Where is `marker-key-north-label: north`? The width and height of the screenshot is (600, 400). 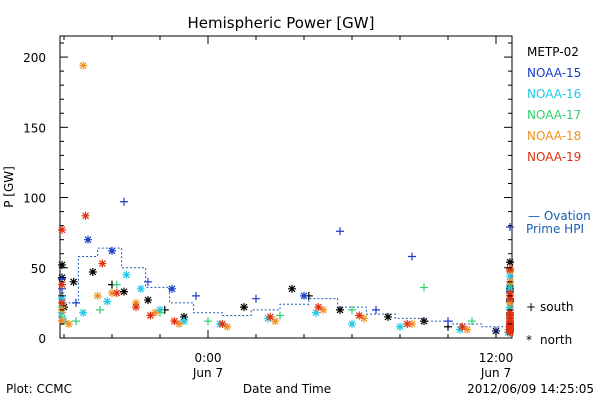 marker-key-north-label: north is located at coordinates (556, 340).